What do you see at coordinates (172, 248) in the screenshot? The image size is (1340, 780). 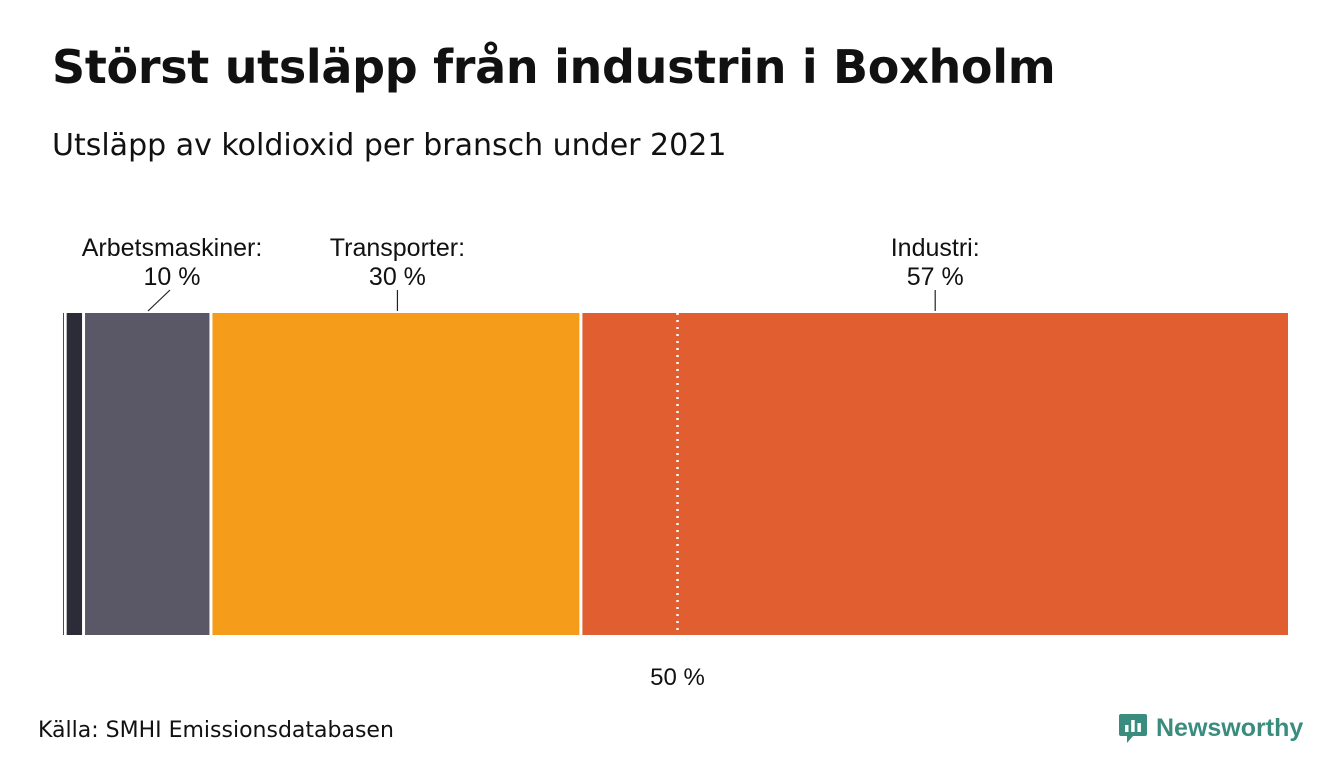 I see `segment-label: Arbetsmaskiner:` at bounding box center [172, 248].